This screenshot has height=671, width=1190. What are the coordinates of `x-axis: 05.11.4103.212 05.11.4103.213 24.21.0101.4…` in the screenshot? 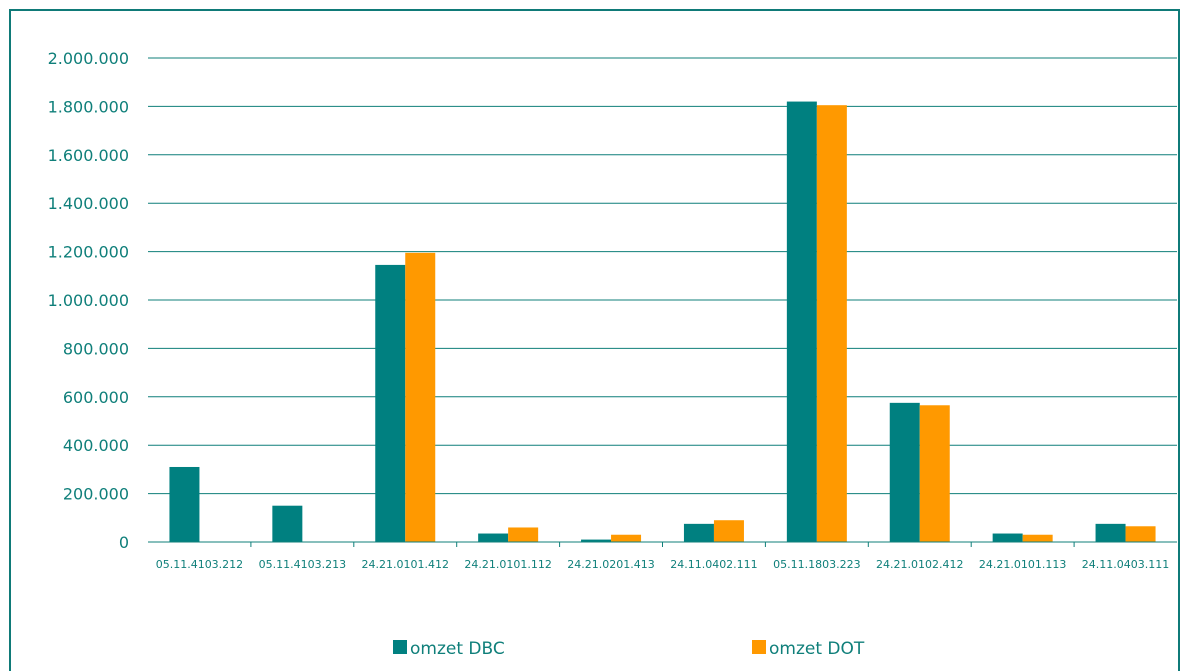 It's located at (662, 556).